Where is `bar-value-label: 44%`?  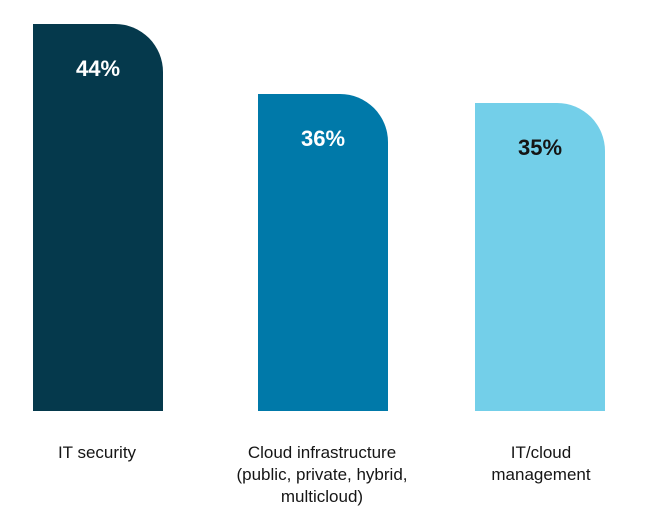
bar-value-label: 44% is located at coordinates (98, 68).